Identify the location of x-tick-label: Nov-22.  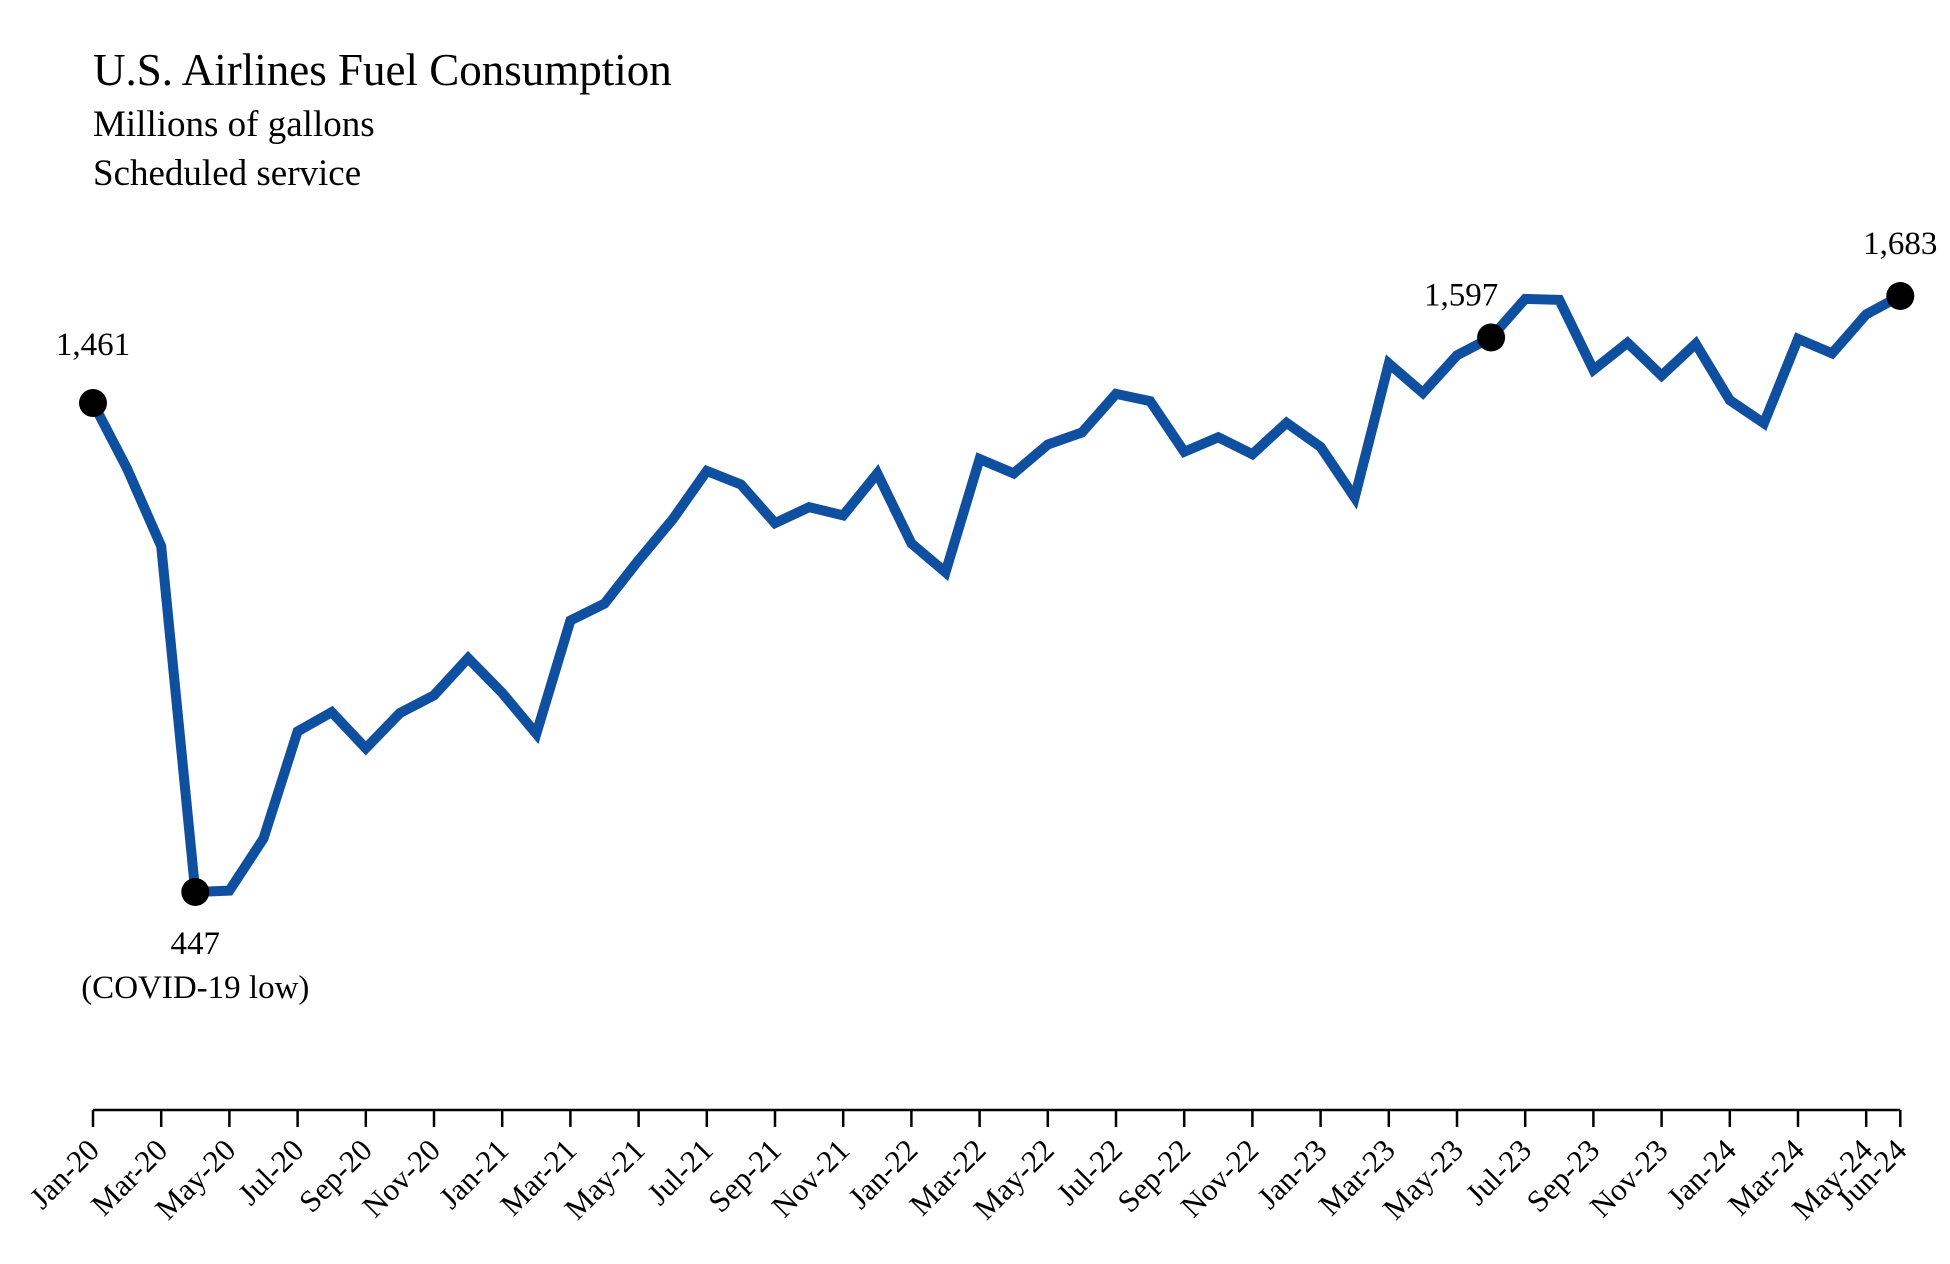
(1220, 1178).